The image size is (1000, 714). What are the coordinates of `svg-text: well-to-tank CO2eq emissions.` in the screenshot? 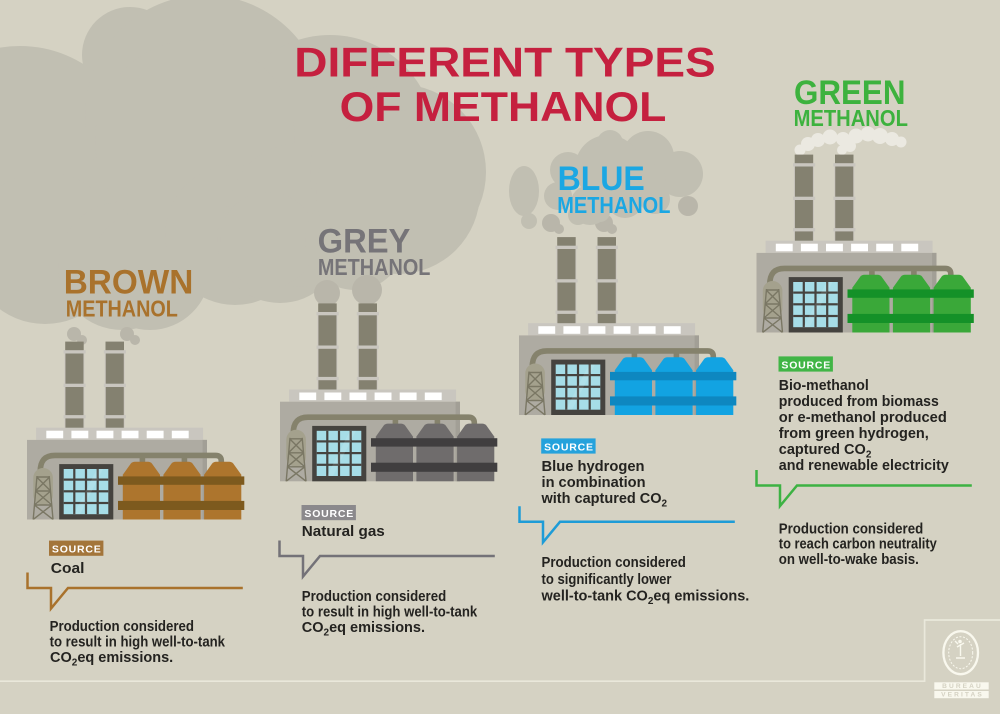 It's located at (645, 597).